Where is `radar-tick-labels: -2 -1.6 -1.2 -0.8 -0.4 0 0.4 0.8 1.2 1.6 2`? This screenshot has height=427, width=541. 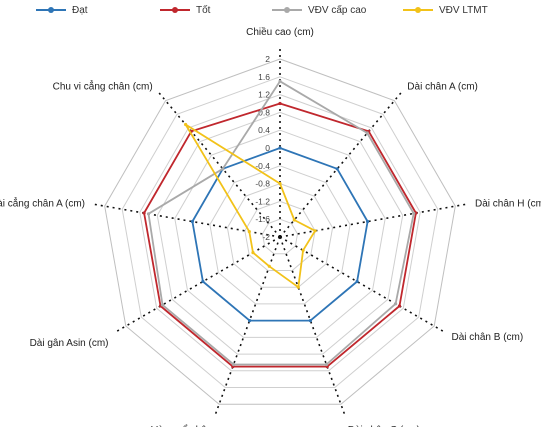 radar-tick-labels: -2 -1.6 -1.2 -0.8 -0.4 0 0.4 0.8 1.2 1.6 2 is located at coordinates (262, 148).